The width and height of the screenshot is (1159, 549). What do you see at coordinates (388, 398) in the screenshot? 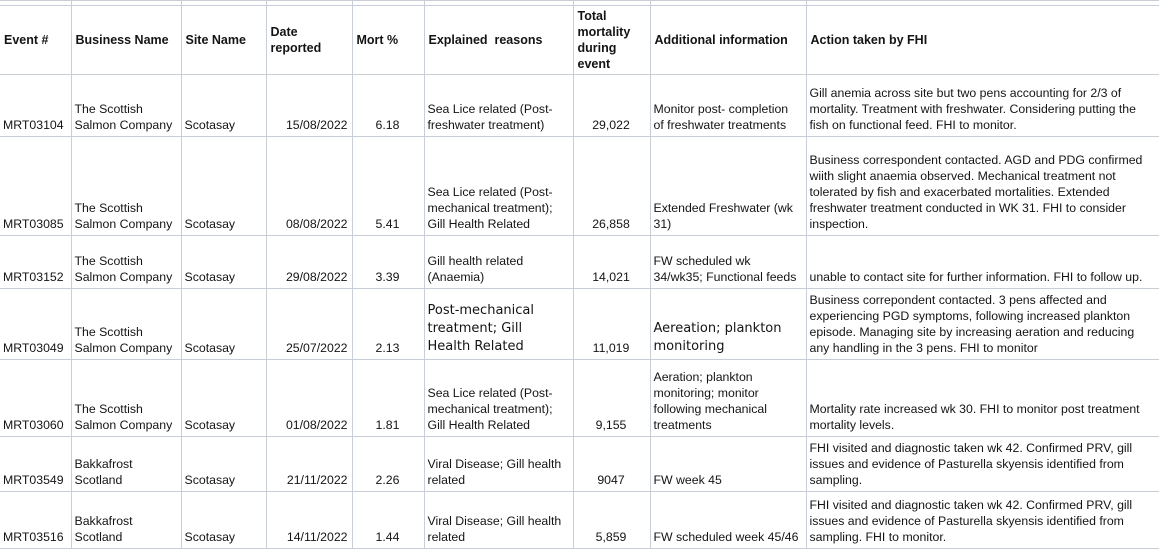
I see `cell-mort: 1.81` at bounding box center [388, 398].